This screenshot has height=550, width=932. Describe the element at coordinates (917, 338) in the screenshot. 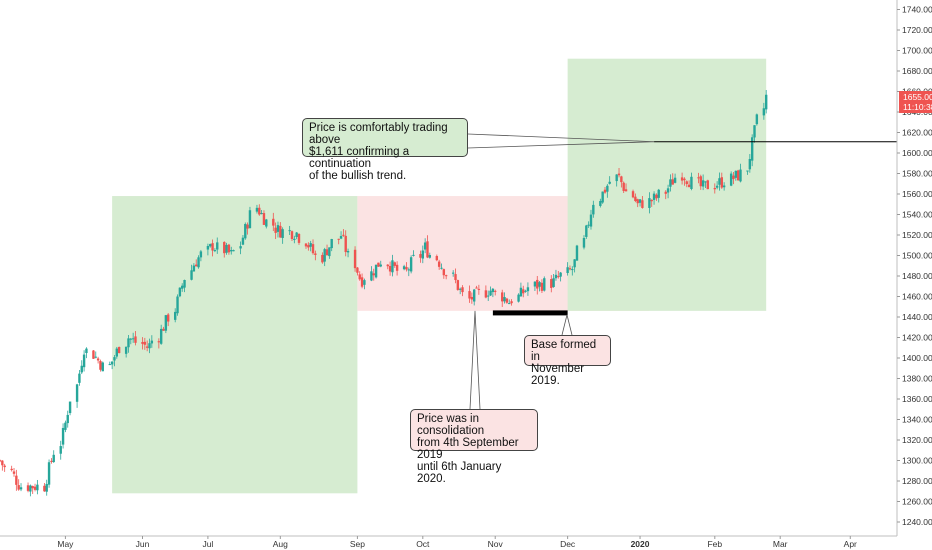

I see `y-tick-label: 1420.00` at that location.